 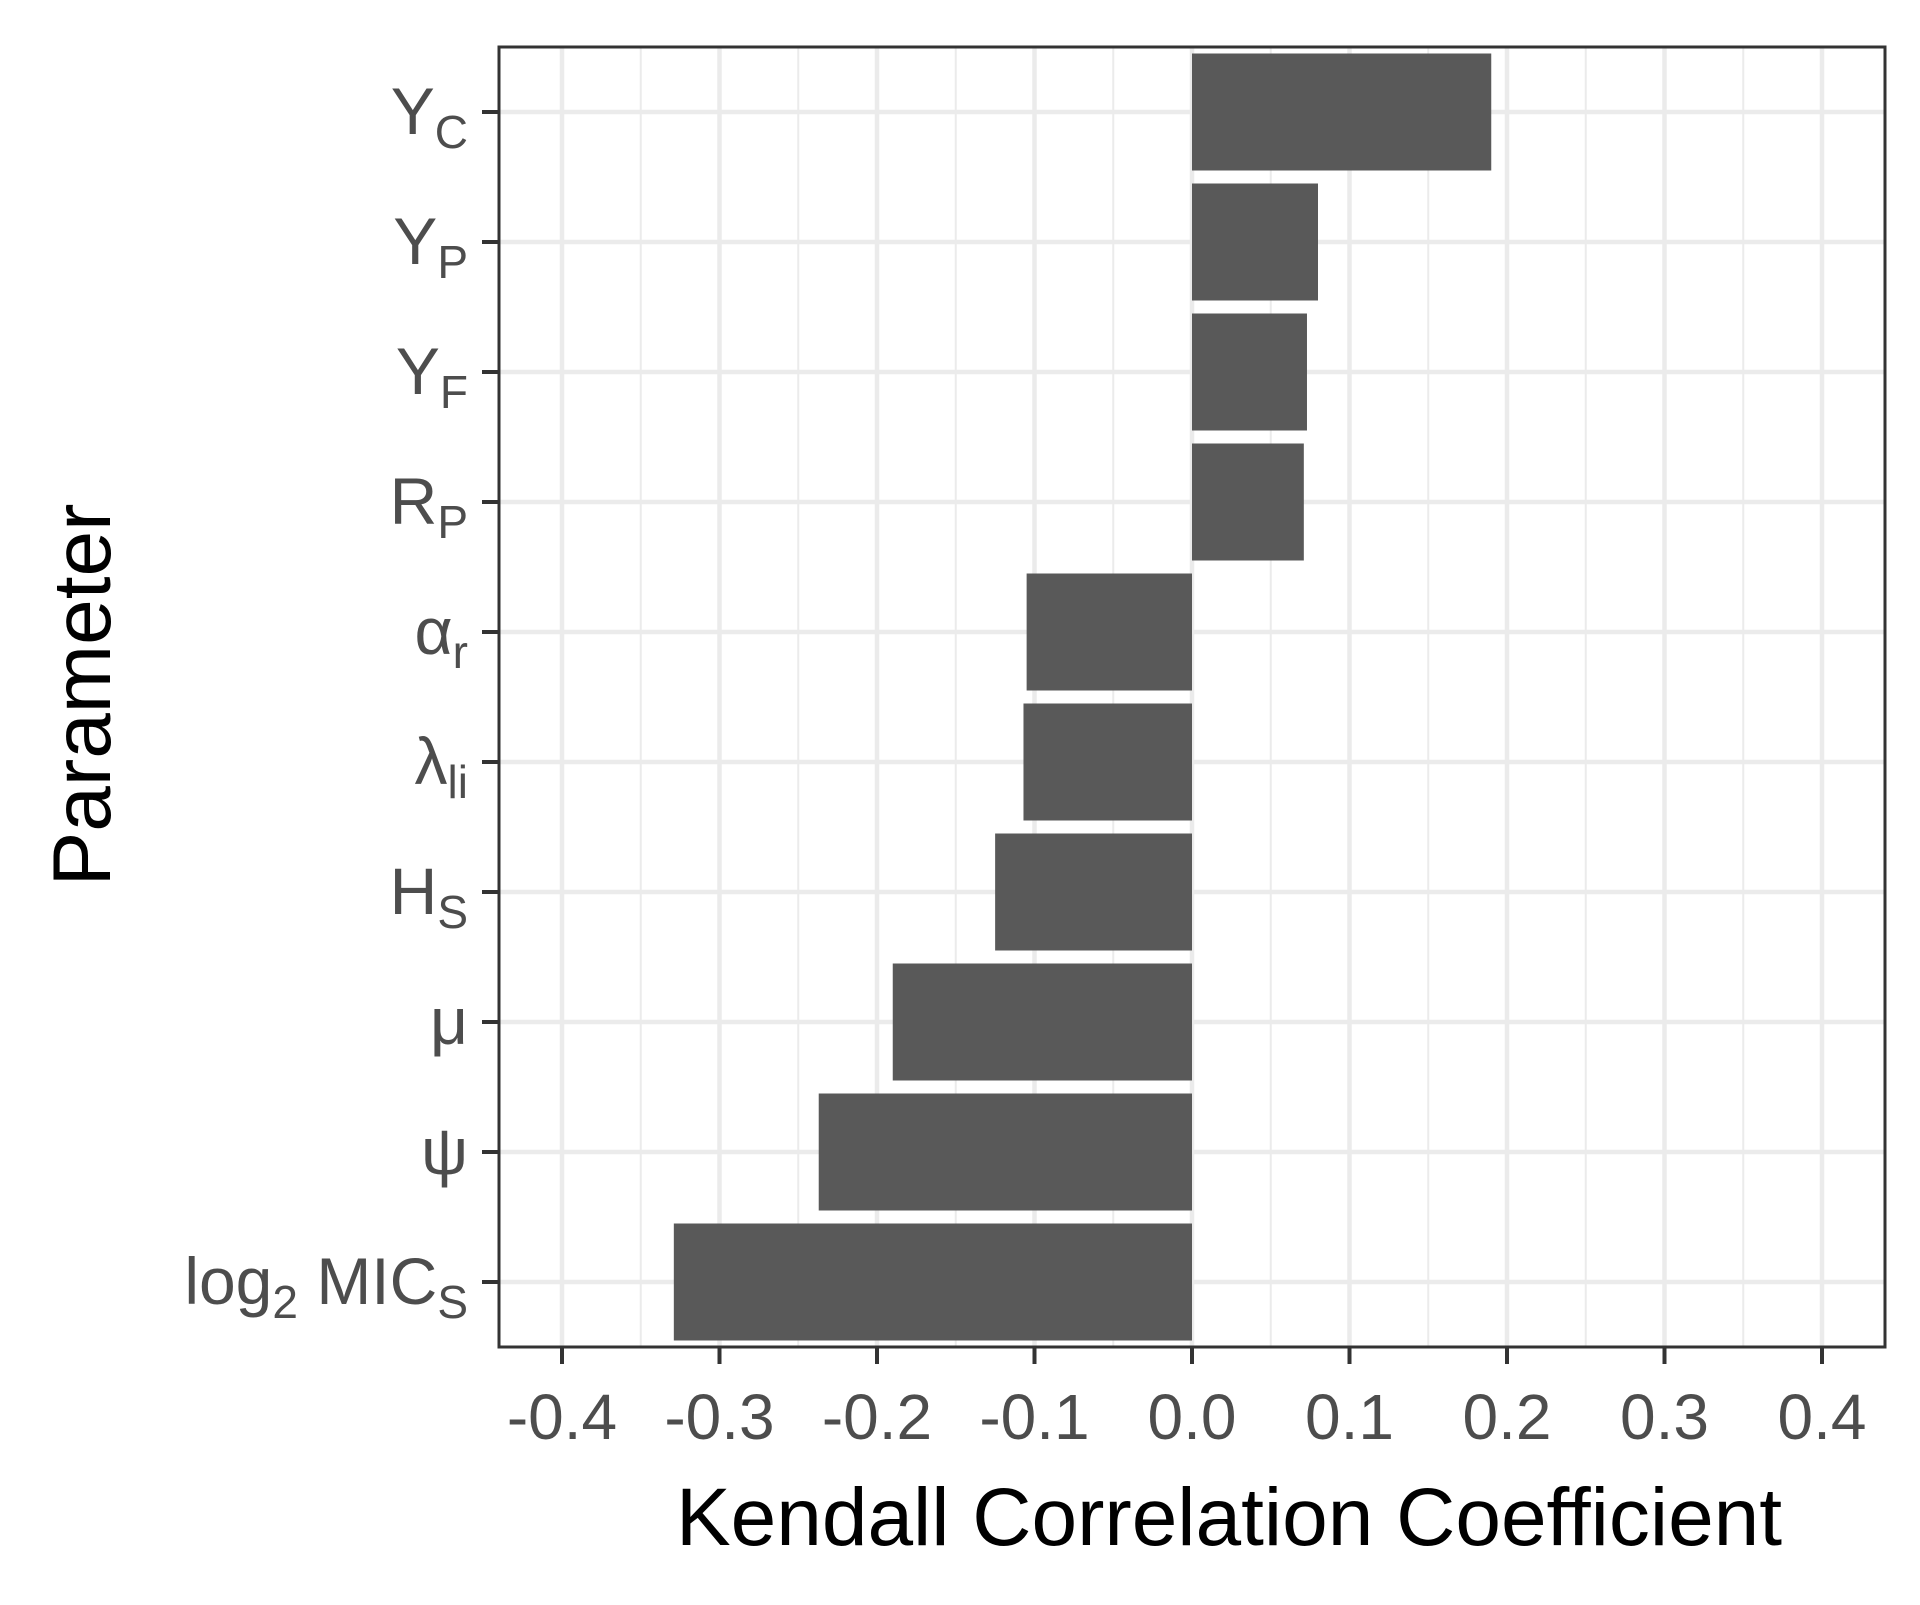 I want to click on x-tick-label: -0.2, so click(x=877, y=1417).